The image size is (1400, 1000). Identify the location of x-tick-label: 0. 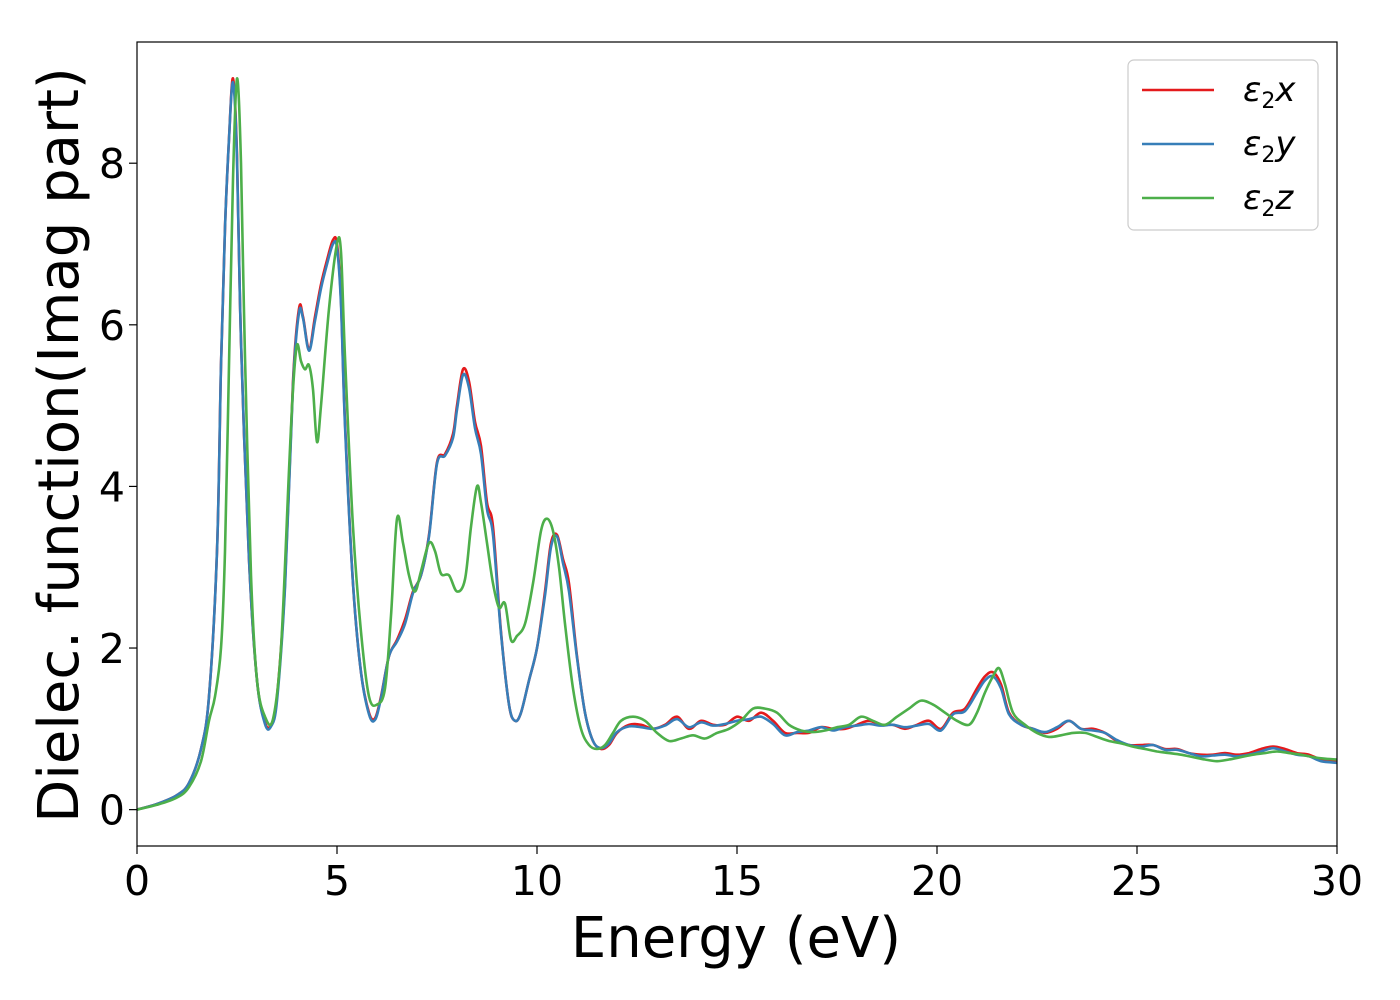
(137, 881).